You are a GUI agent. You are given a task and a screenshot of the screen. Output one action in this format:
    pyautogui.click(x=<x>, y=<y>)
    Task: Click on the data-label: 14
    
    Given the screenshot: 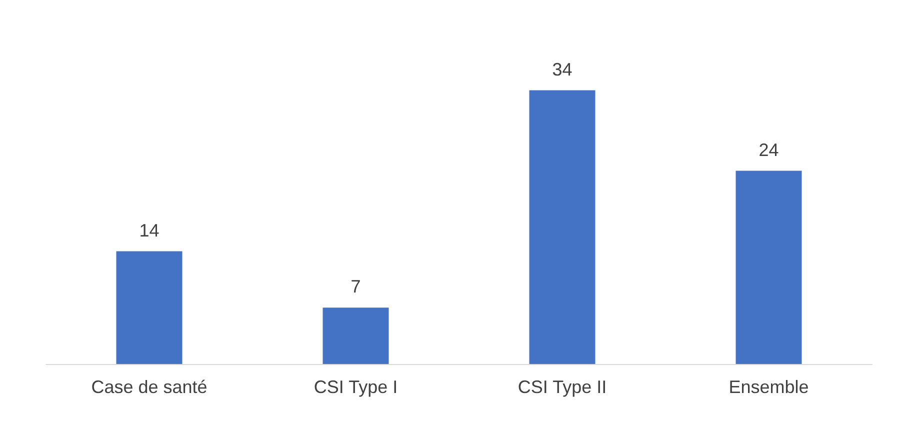 What is the action you would take?
    pyautogui.click(x=149, y=230)
    